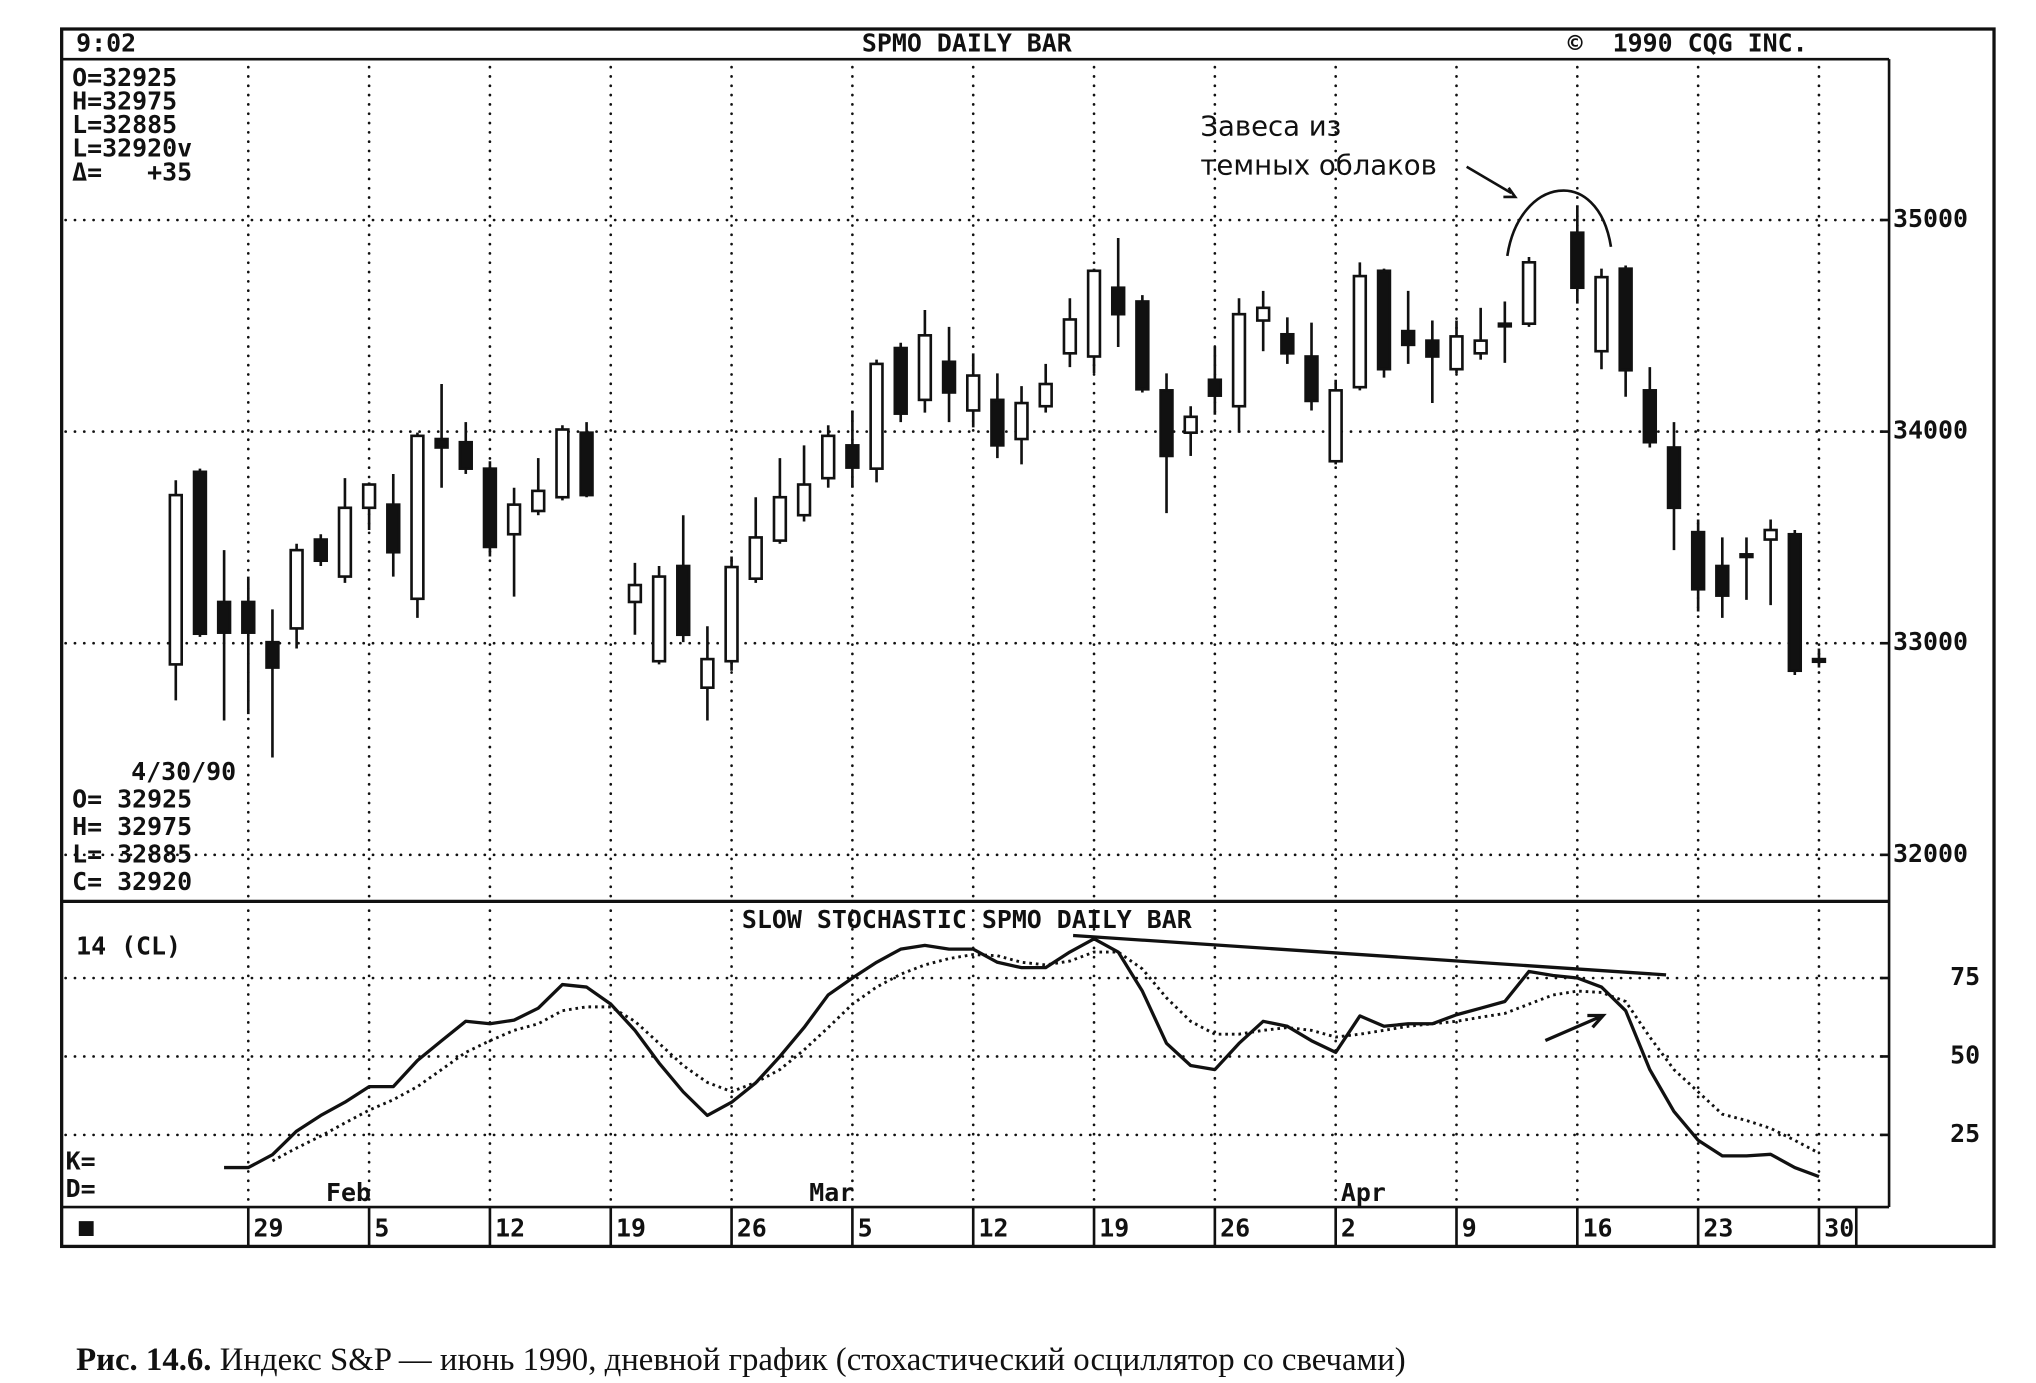 This screenshot has width=2036, height=1383. What do you see at coordinates (831, 1192) in the screenshot?
I see `month-label: Mar` at bounding box center [831, 1192].